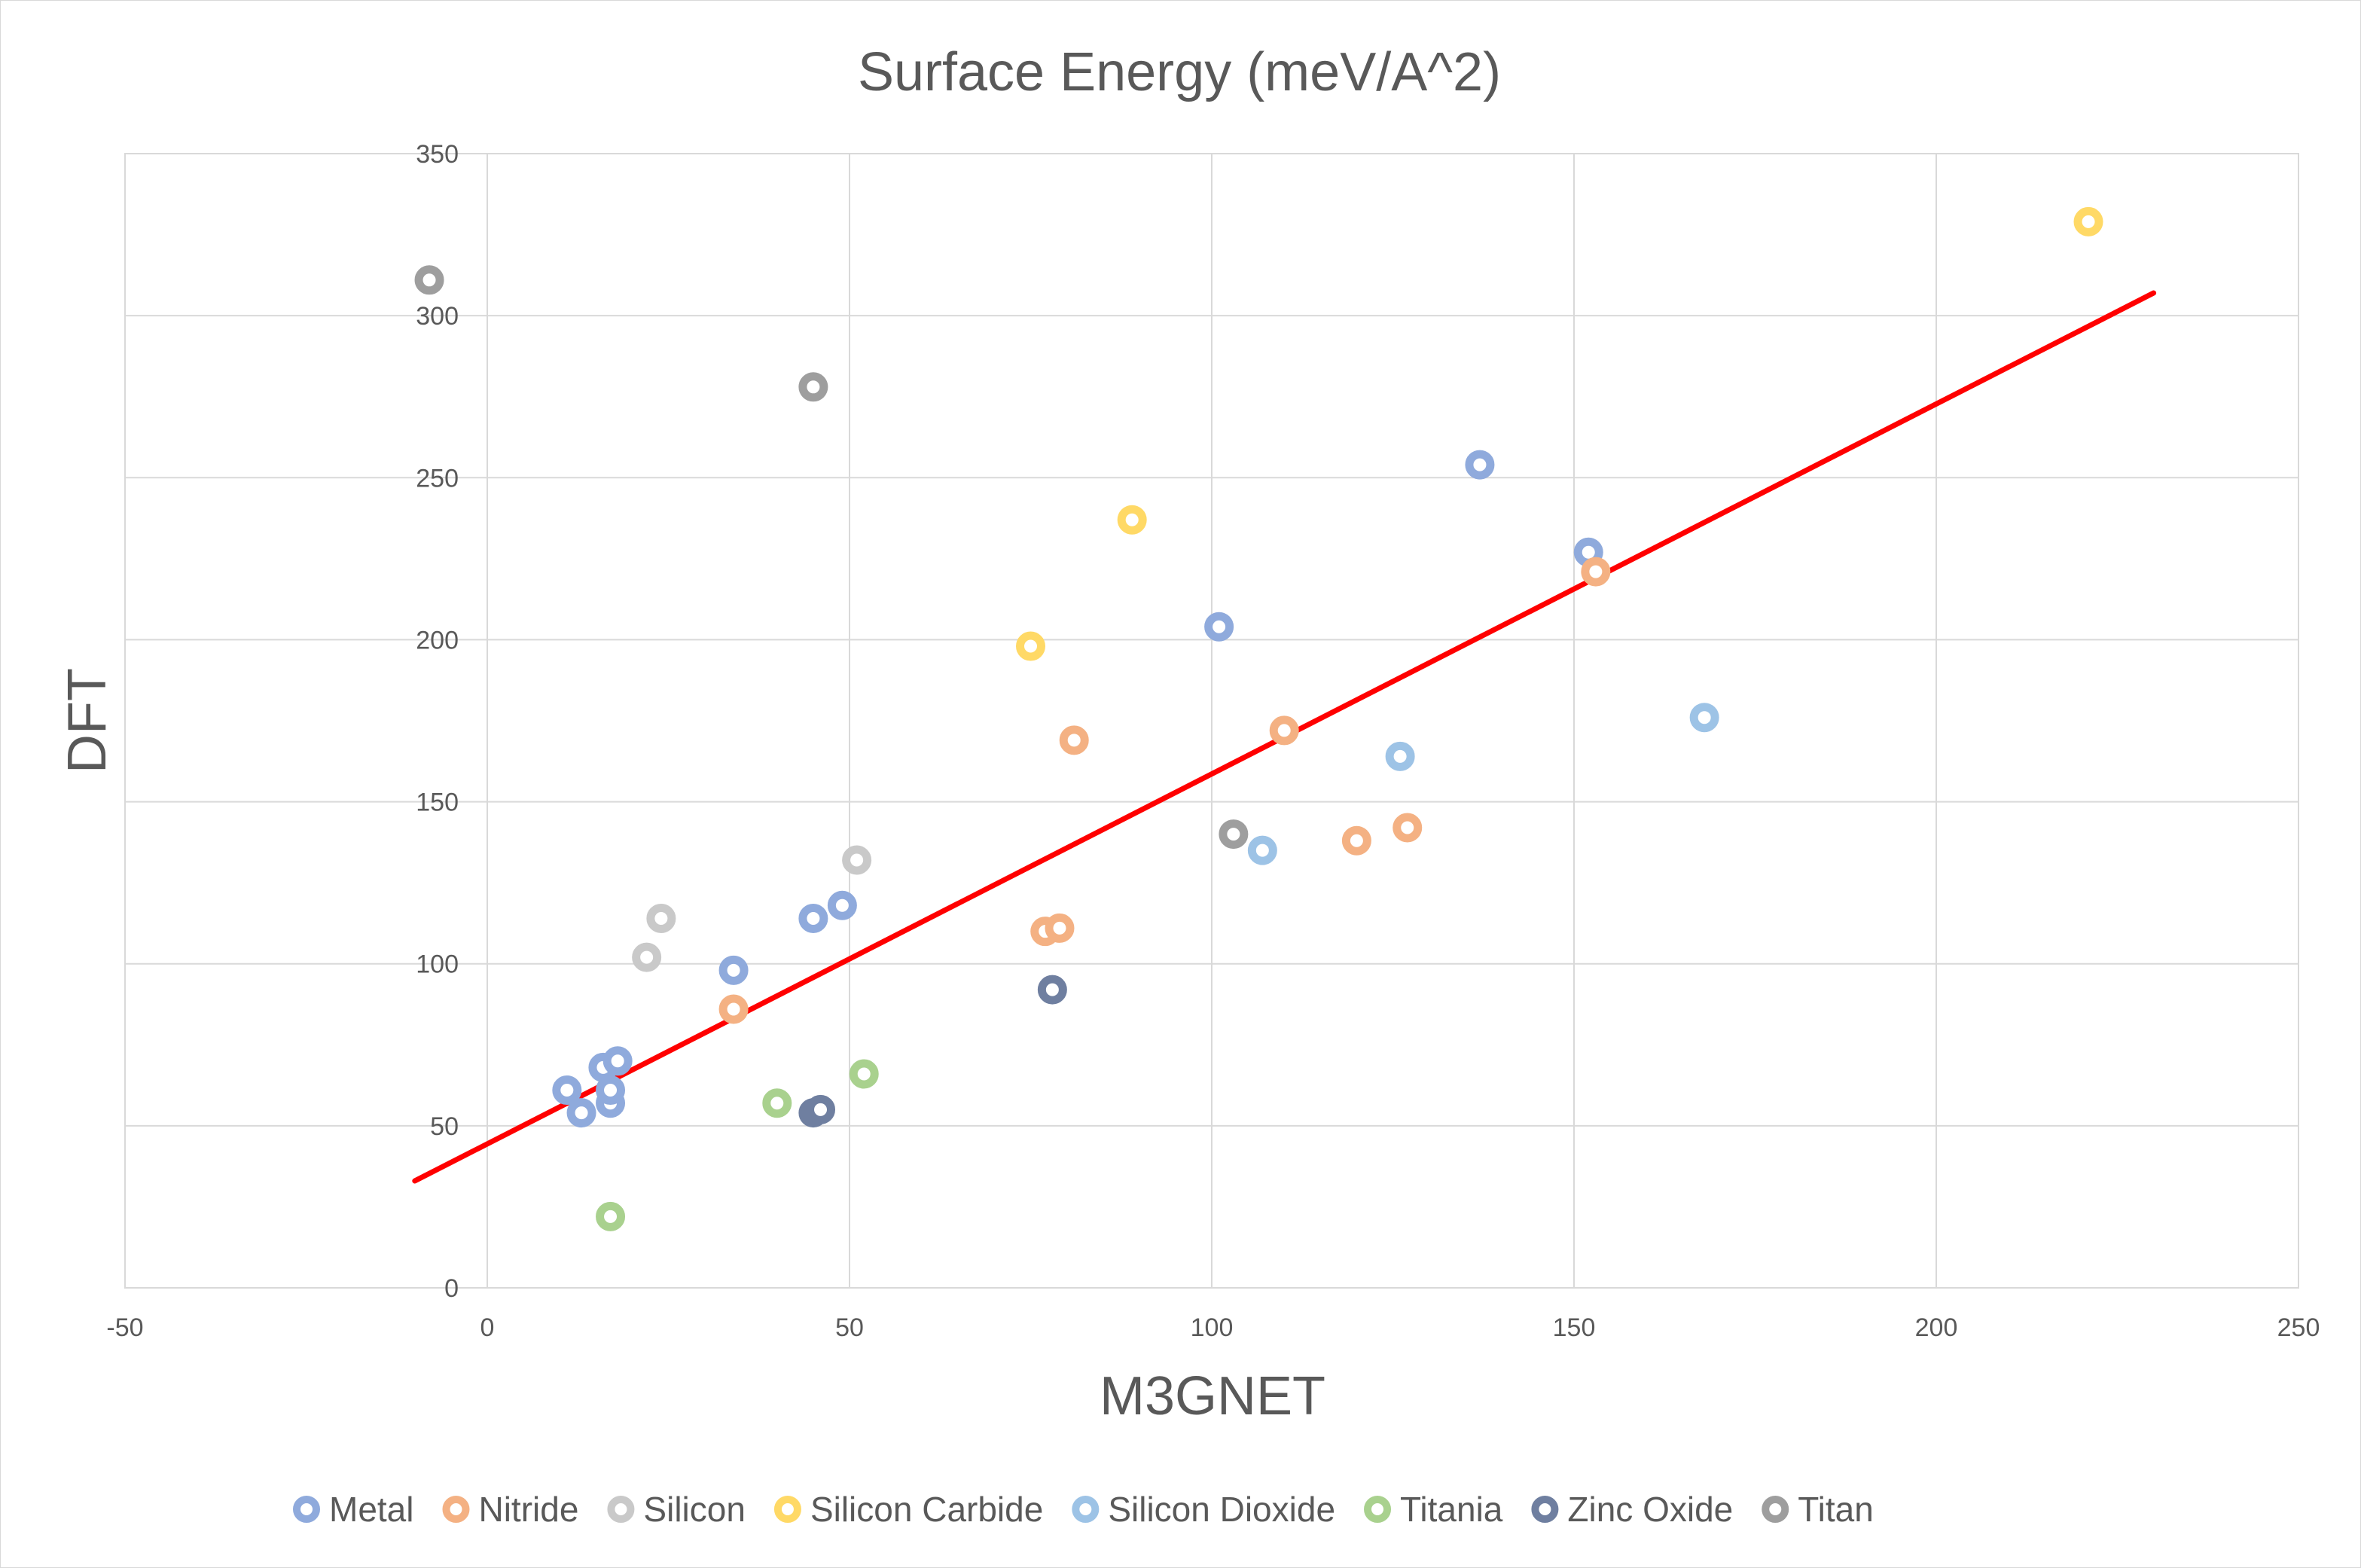 This screenshot has height=1568, width=2361. Describe the element at coordinates (1836, 1509) in the screenshot. I see `legend-label: Titan` at that location.